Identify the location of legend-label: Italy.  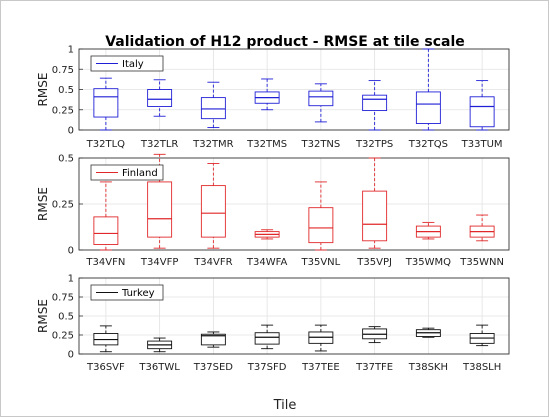
(133, 64).